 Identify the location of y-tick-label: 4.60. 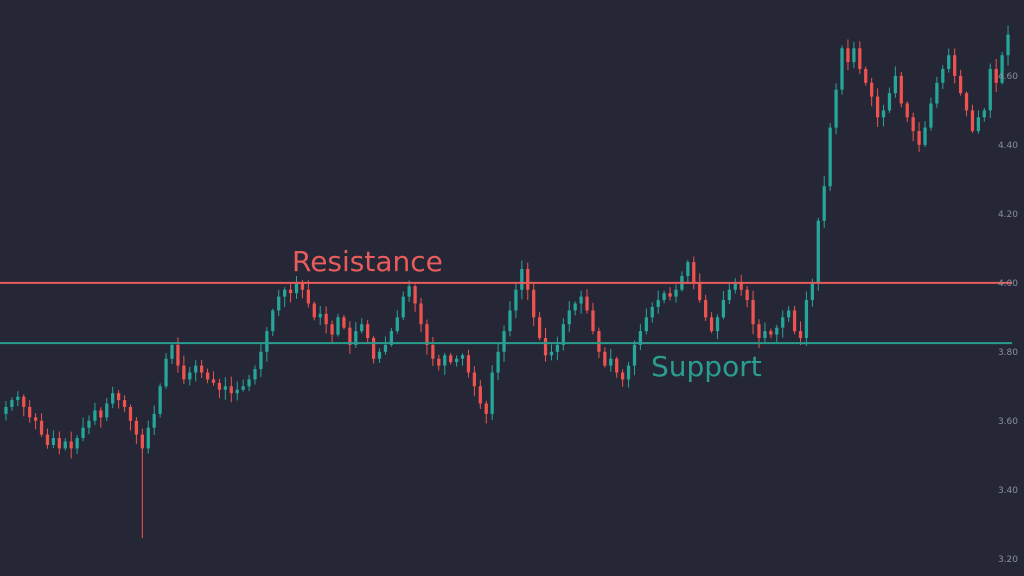
(1008, 77).